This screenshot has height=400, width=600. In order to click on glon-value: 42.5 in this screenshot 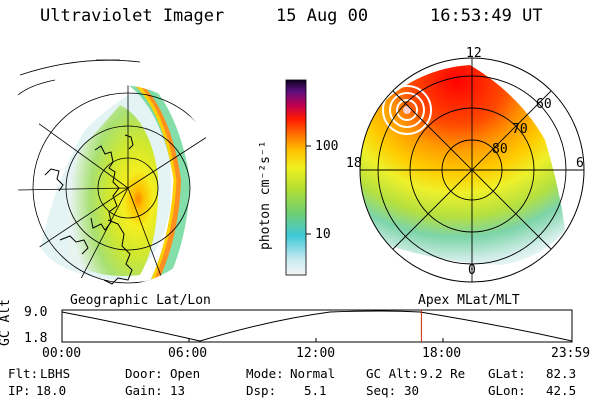, I will do `click(561, 390)`.